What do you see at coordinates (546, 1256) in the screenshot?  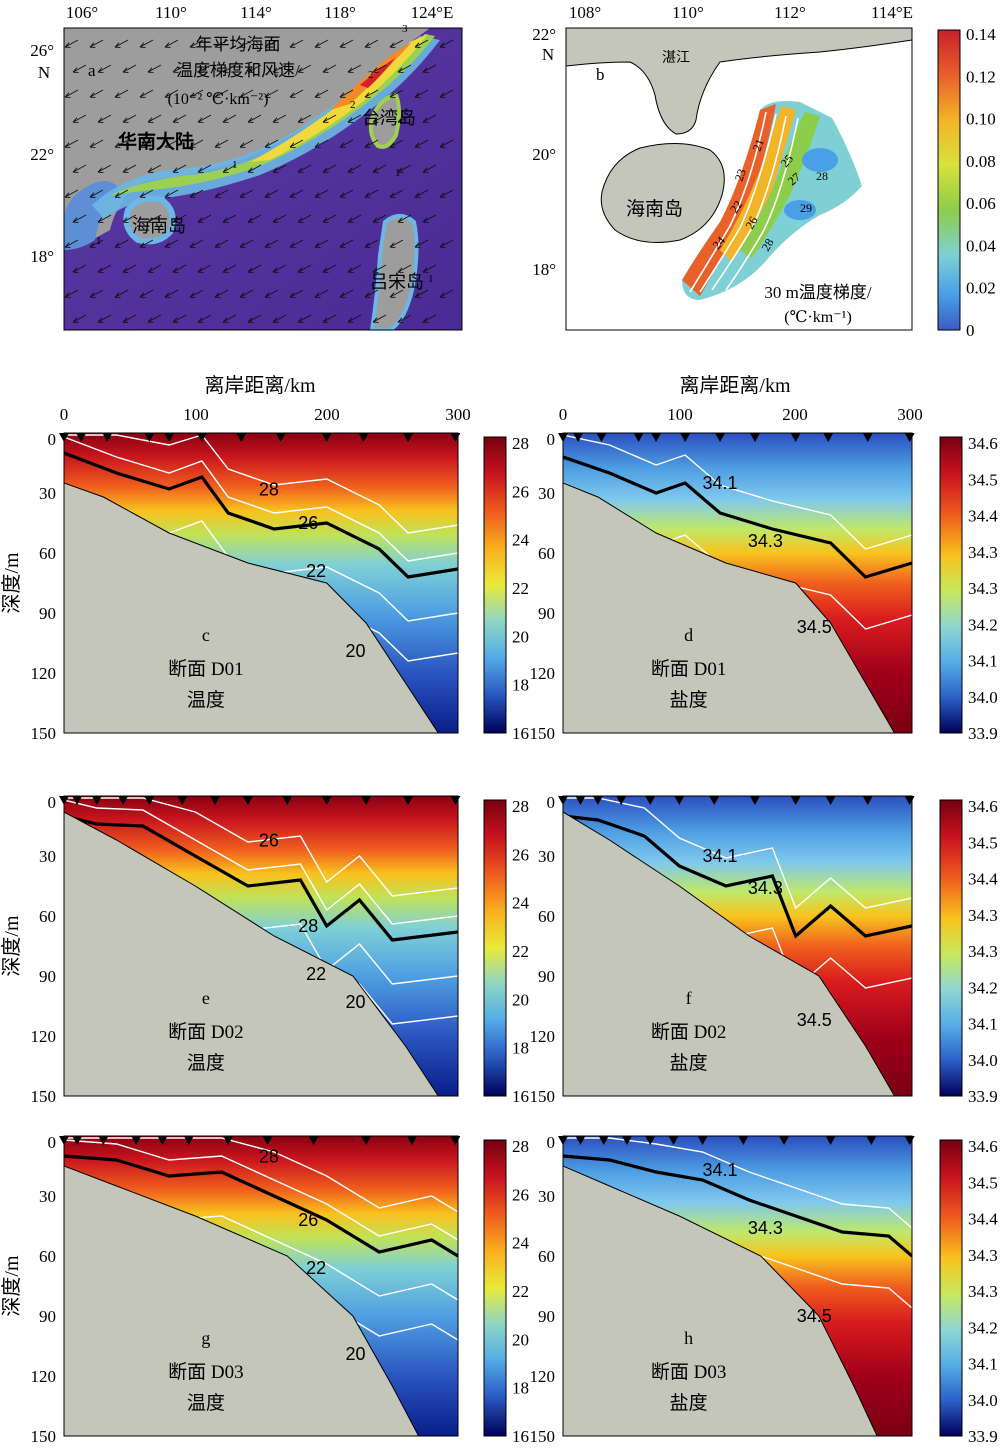 I see `y-tick: 60` at bounding box center [546, 1256].